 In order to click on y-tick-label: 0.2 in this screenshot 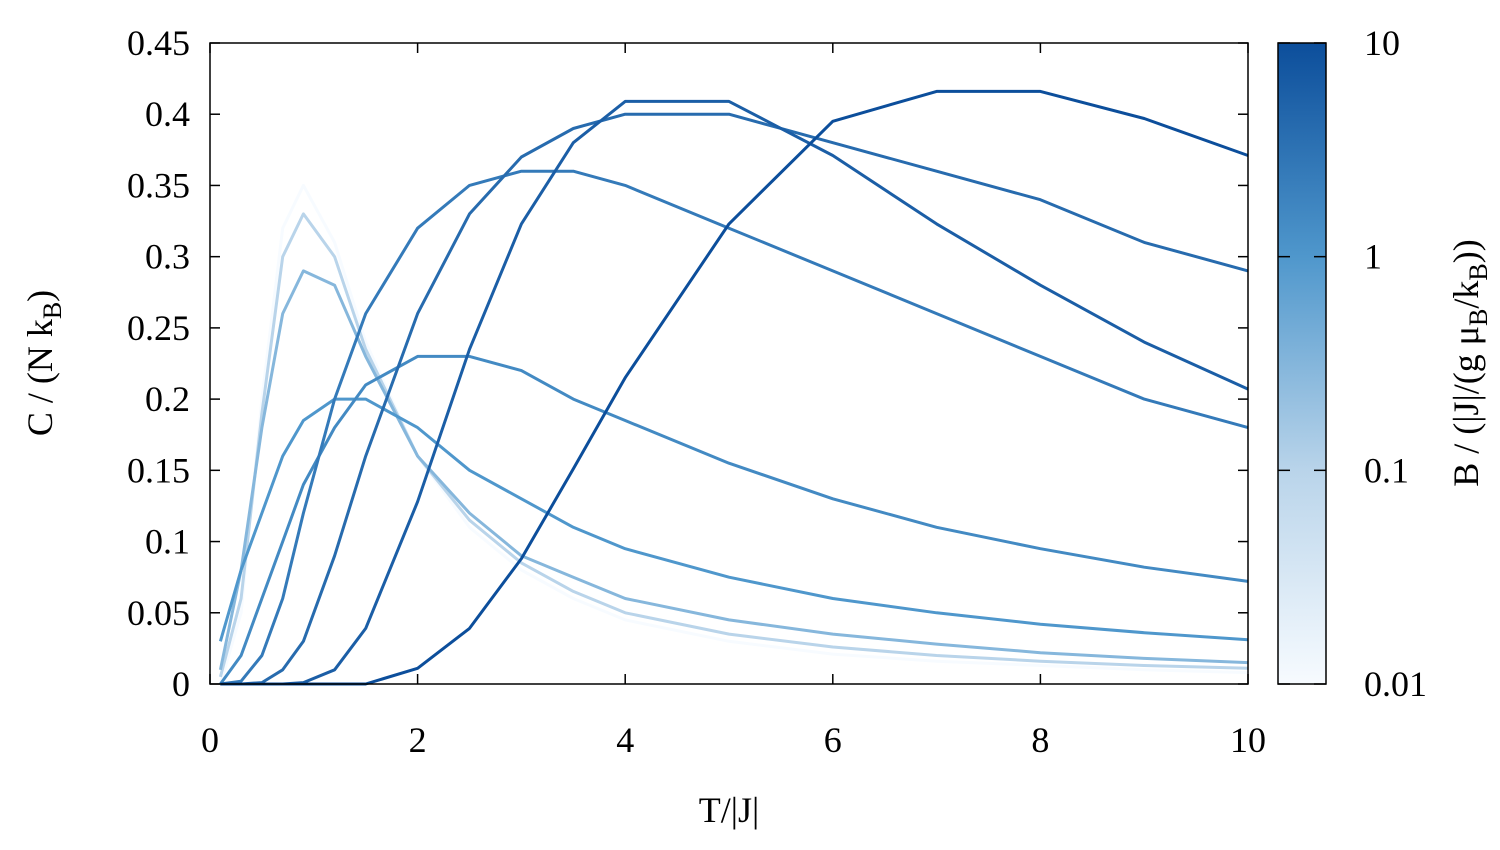, I will do `click(167, 399)`.